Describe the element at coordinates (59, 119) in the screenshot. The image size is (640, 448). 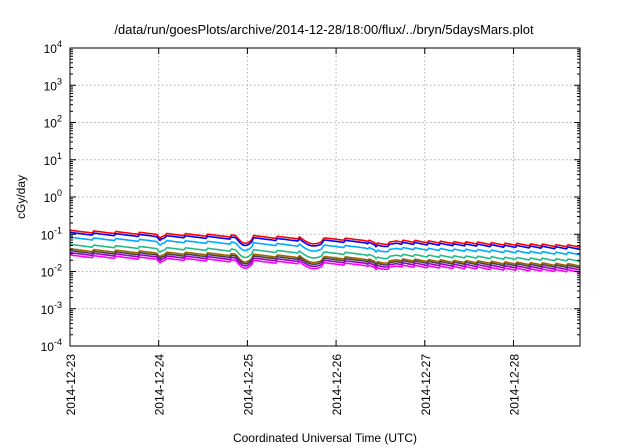
I see `y-tick-label-exponent: 2` at that location.